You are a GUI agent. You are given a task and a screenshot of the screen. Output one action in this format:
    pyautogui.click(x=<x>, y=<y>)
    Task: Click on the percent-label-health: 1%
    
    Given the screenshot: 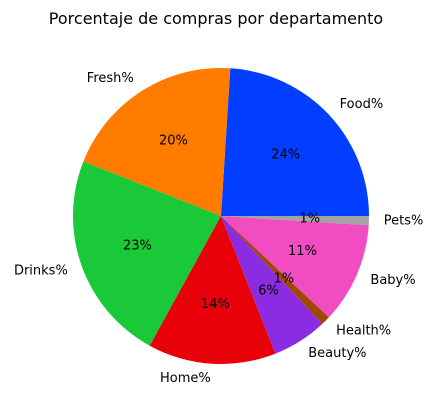 What is the action you would take?
    pyautogui.click(x=283, y=278)
    